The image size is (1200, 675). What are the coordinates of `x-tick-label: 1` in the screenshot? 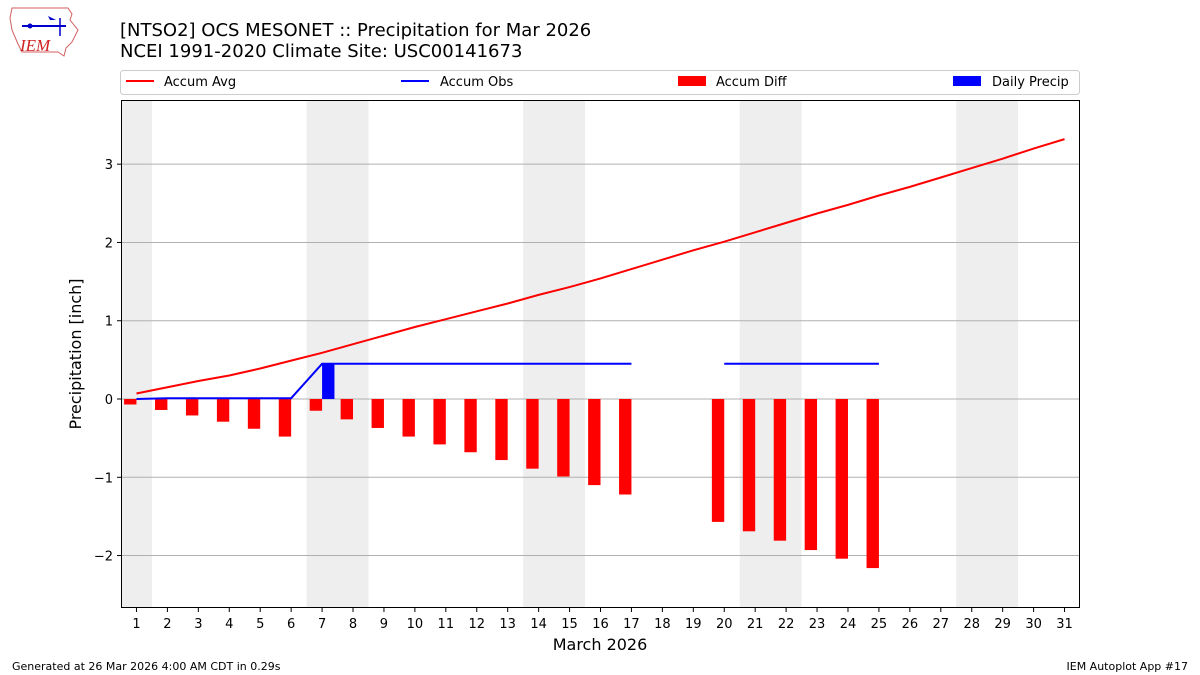 It's located at (136, 624).